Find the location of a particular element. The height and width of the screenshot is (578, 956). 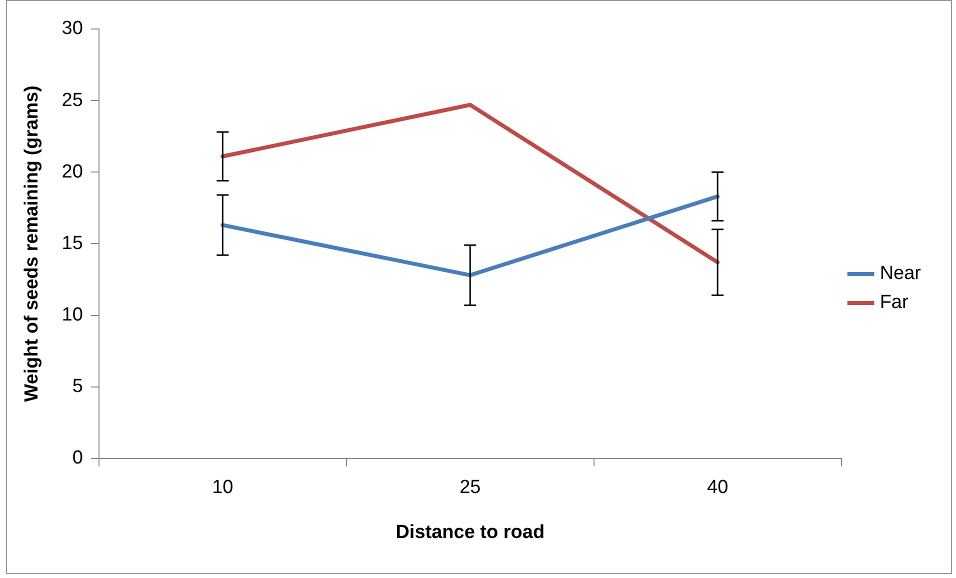

x-tick-label: 40 is located at coordinates (717, 487).